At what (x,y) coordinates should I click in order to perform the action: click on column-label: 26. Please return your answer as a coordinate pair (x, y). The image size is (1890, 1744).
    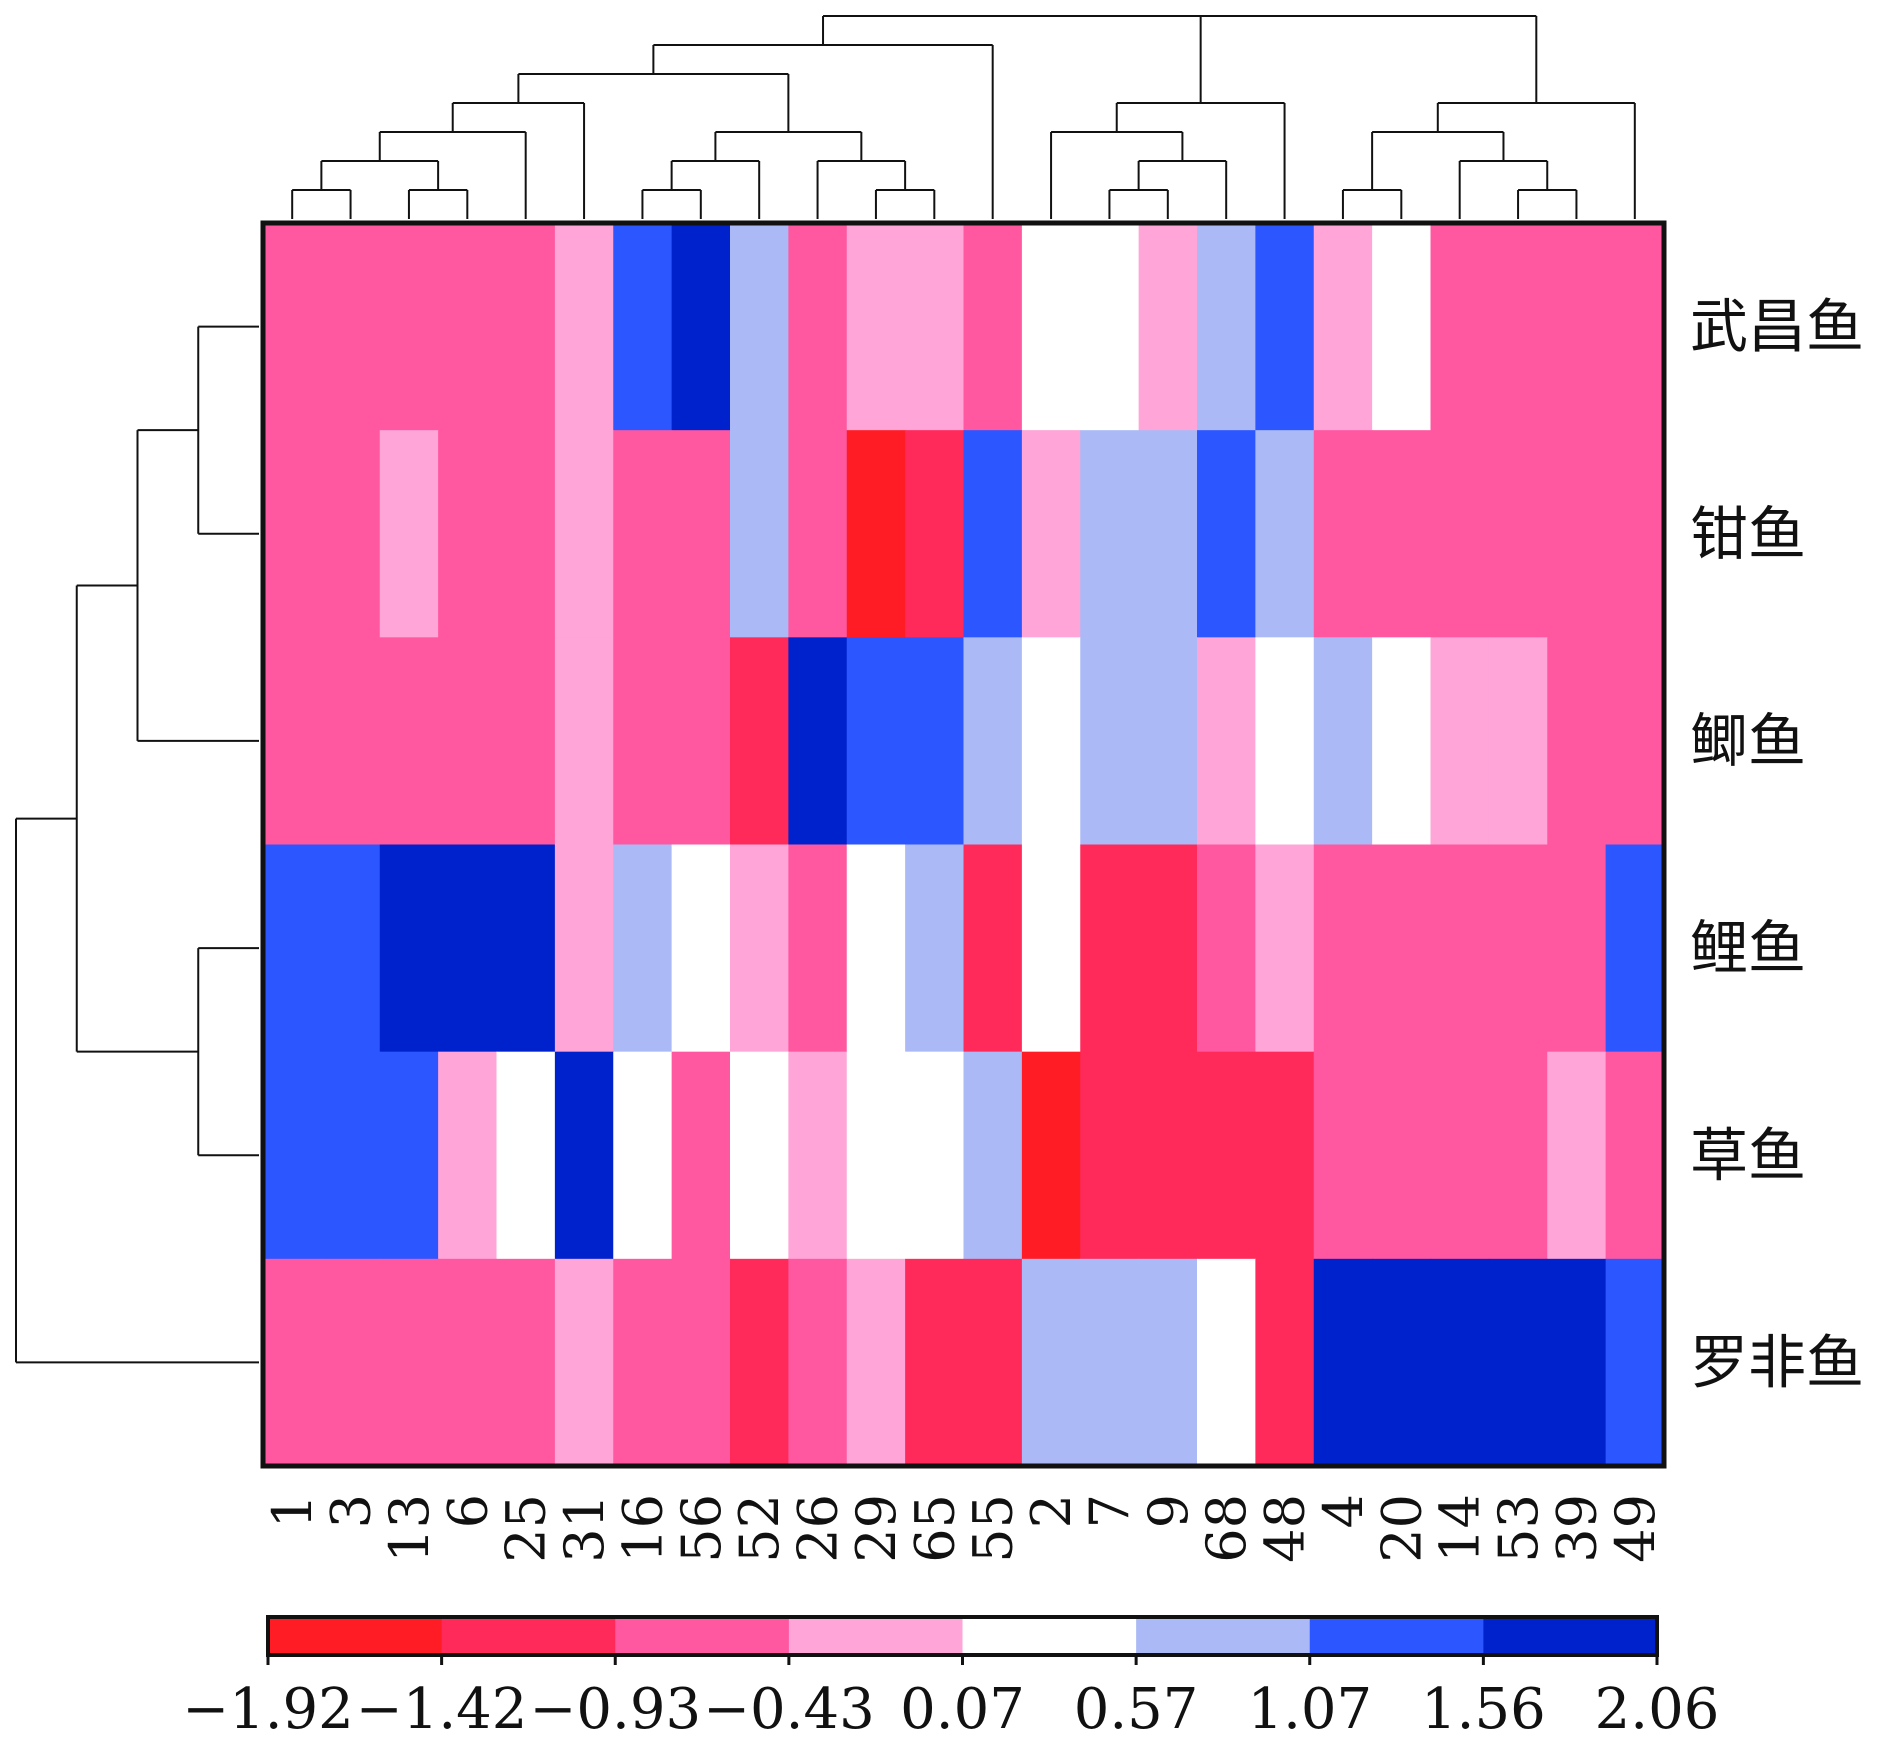
    Looking at the image, I should click on (818, 1528).